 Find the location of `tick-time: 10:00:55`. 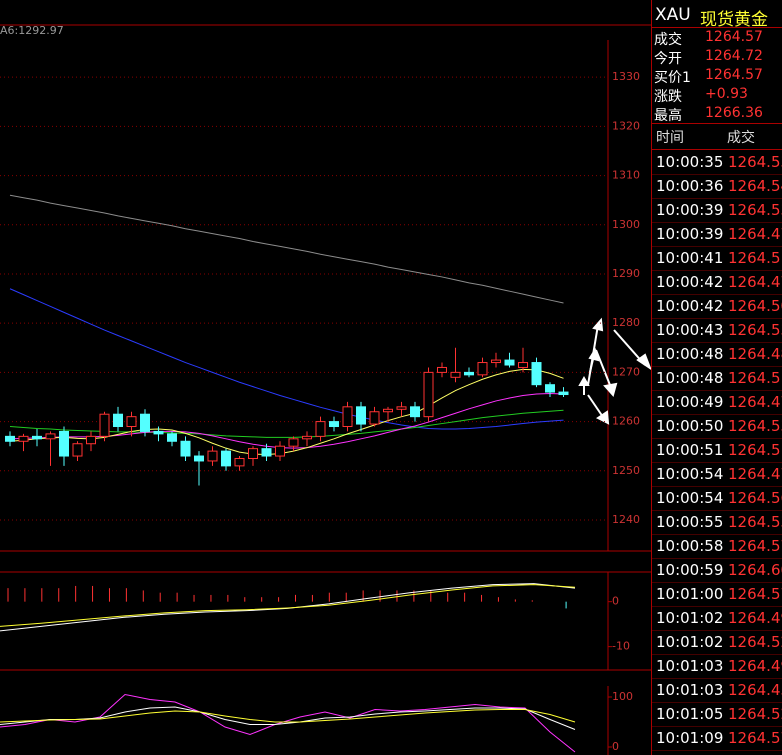

tick-time: 10:00:55 is located at coordinates (690, 522).